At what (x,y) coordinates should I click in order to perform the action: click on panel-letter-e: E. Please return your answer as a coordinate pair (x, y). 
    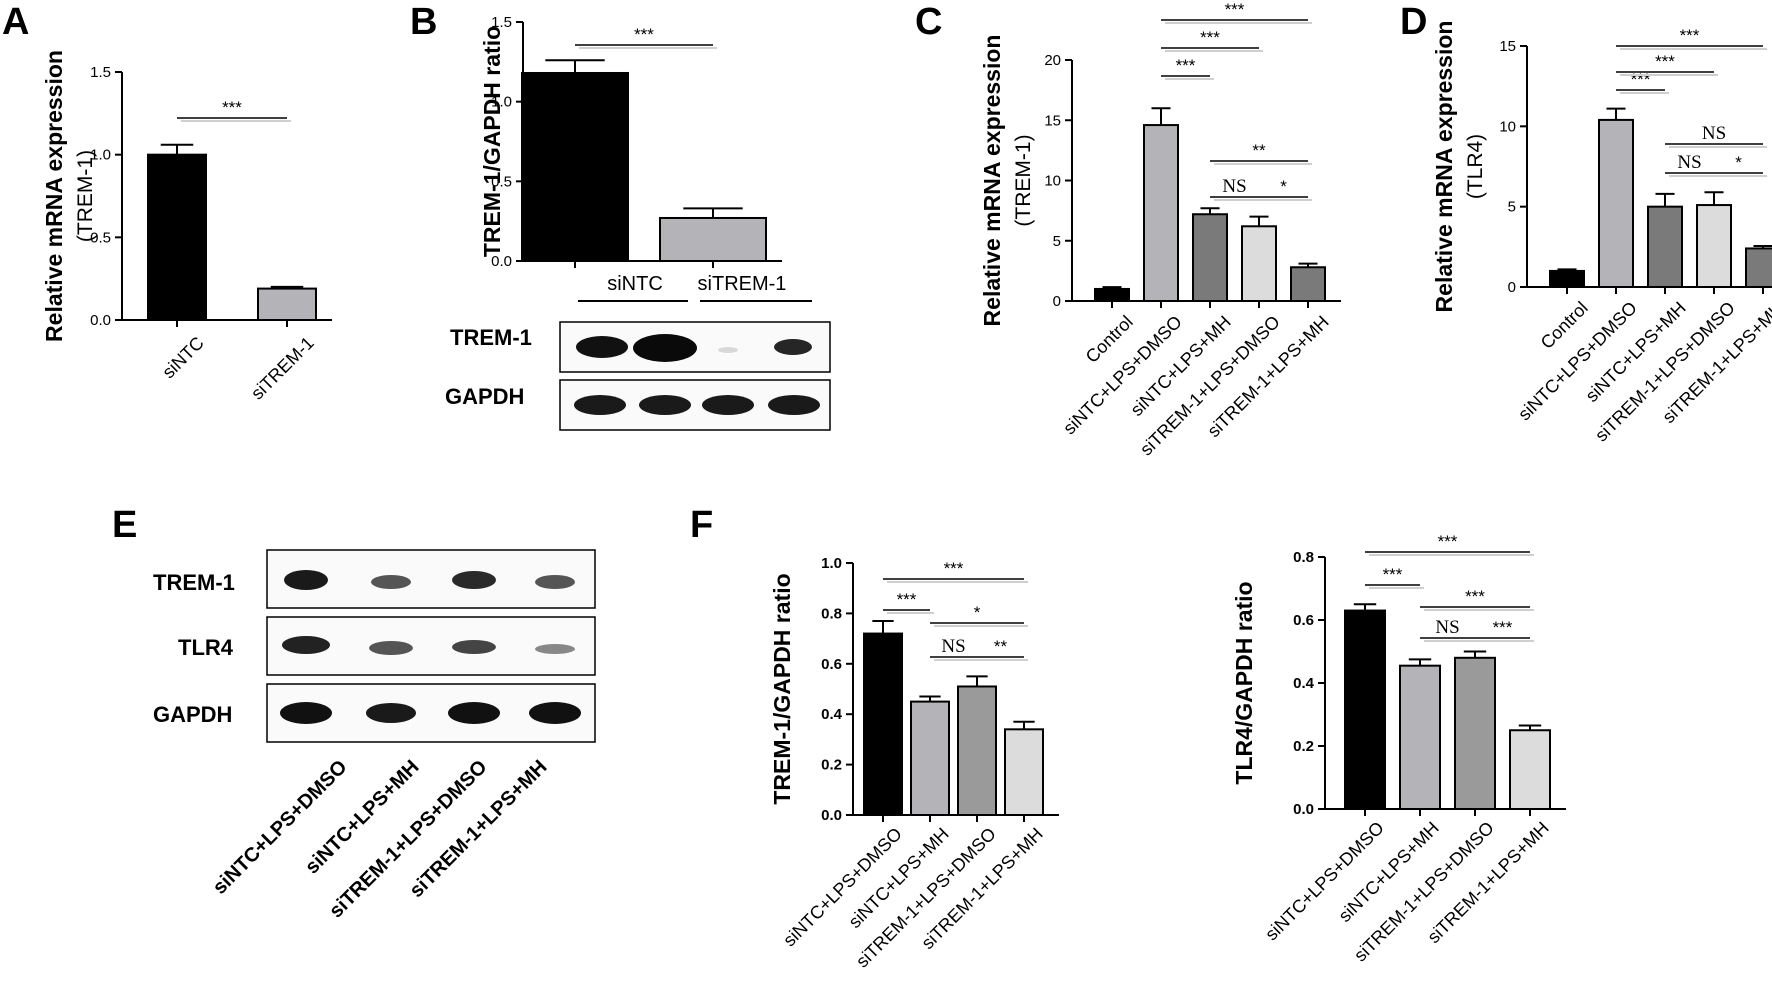
    Looking at the image, I should click on (124, 525).